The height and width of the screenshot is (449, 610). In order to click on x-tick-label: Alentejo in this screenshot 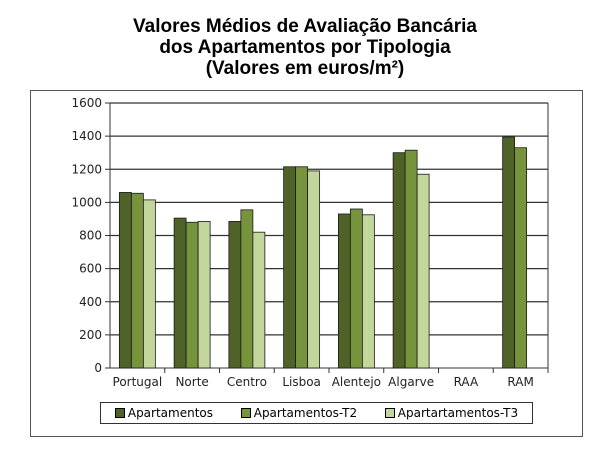, I will do `click(356, 382)`.